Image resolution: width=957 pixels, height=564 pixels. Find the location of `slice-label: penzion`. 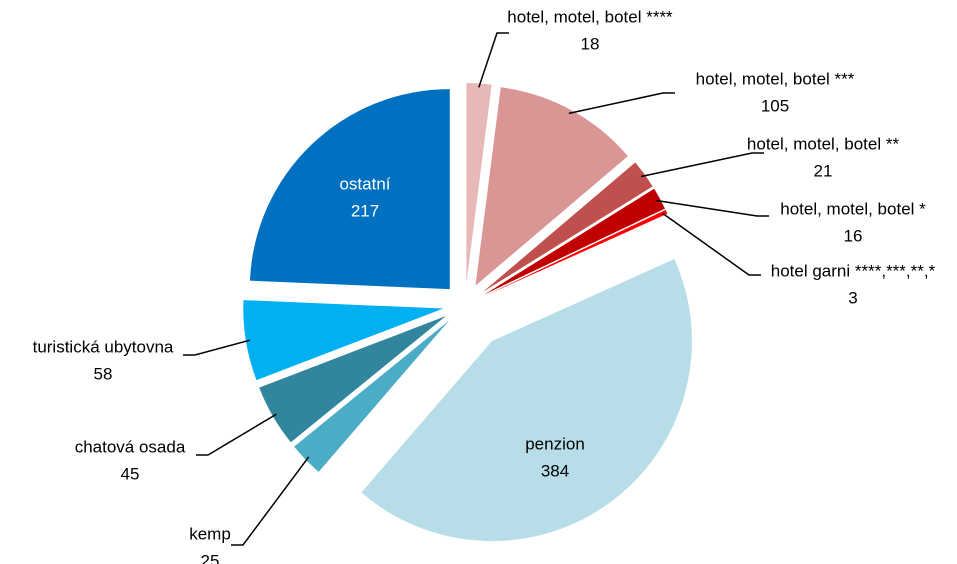

slice-label: penzion is located at coordinates (555, 443).